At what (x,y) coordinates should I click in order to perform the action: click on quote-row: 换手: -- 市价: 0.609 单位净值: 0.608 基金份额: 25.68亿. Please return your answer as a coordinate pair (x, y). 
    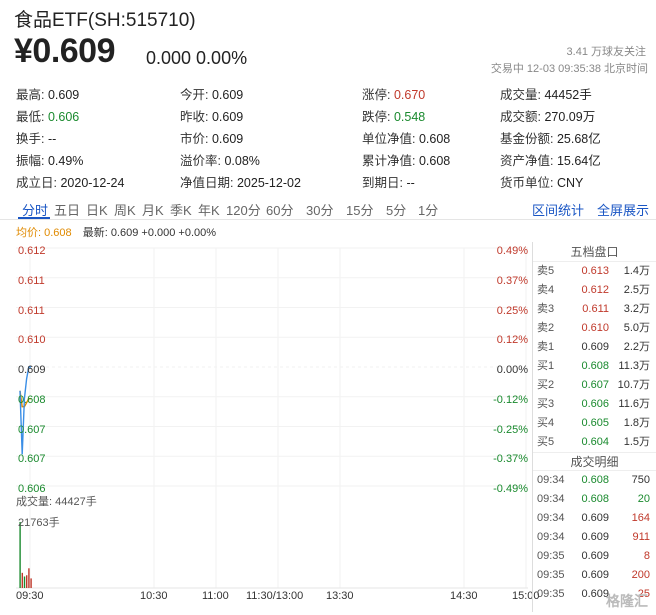
    Looking at the image, I should click on (336, 139).